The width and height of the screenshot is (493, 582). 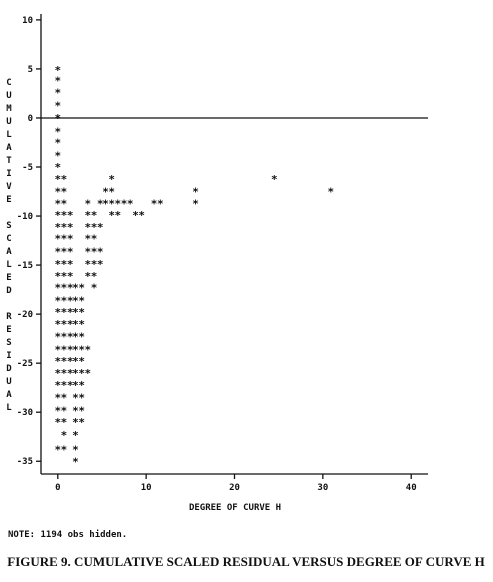 What do you see at coordinates (234, 488) in the screenshot?
I see `x-tick-label: 20` at bounding box center [234, 488].